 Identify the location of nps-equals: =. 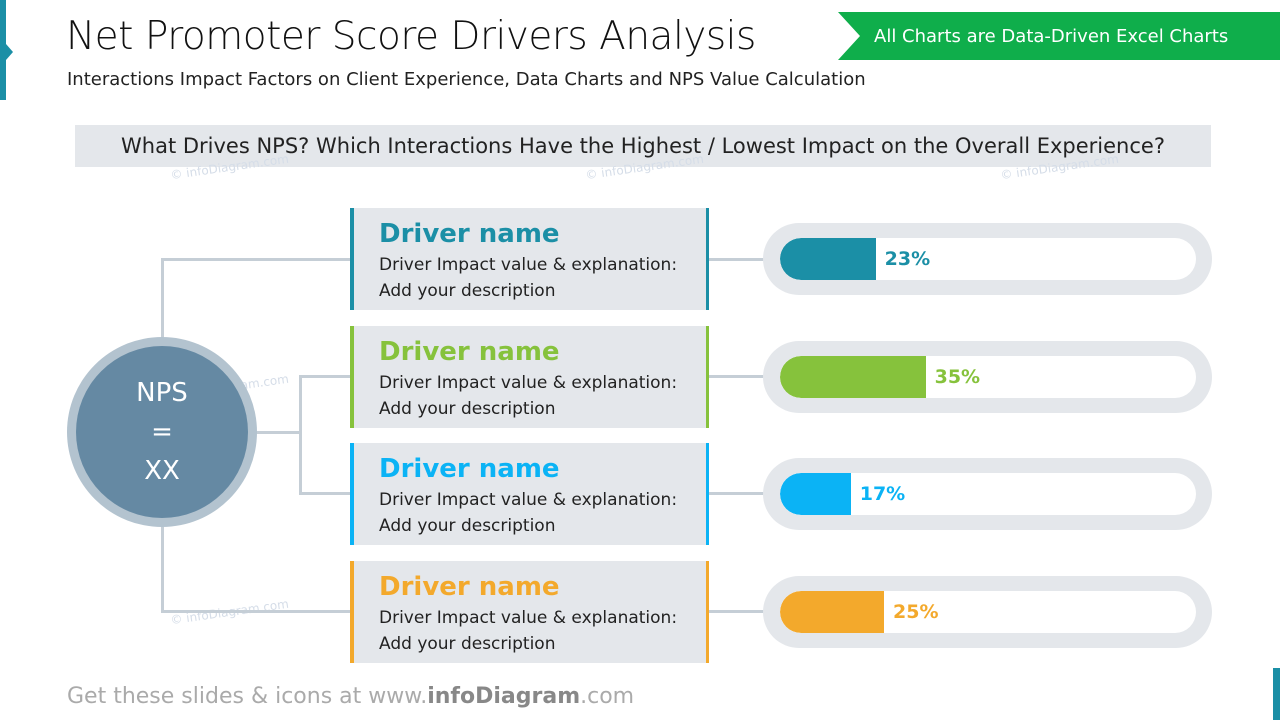
(162, 431).